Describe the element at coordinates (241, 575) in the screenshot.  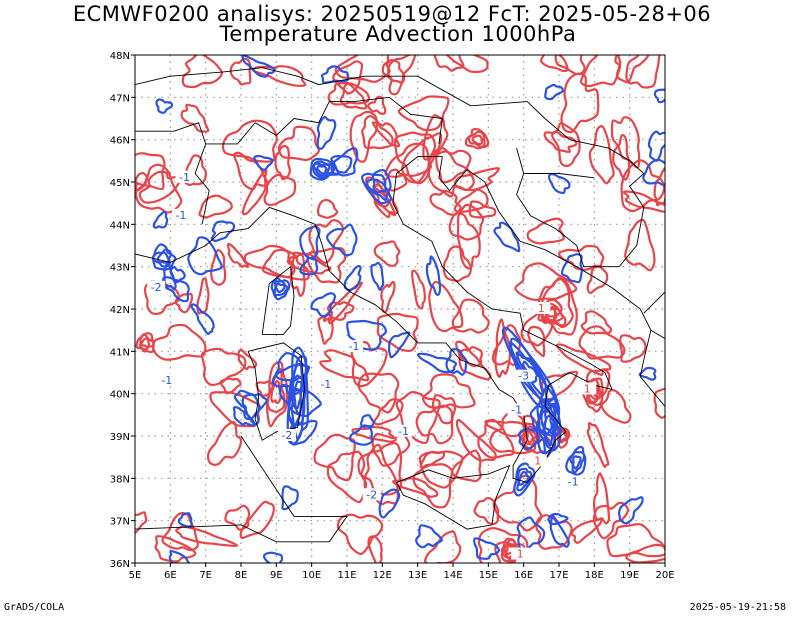
I see `lon-tick-label: 8E` at that location.